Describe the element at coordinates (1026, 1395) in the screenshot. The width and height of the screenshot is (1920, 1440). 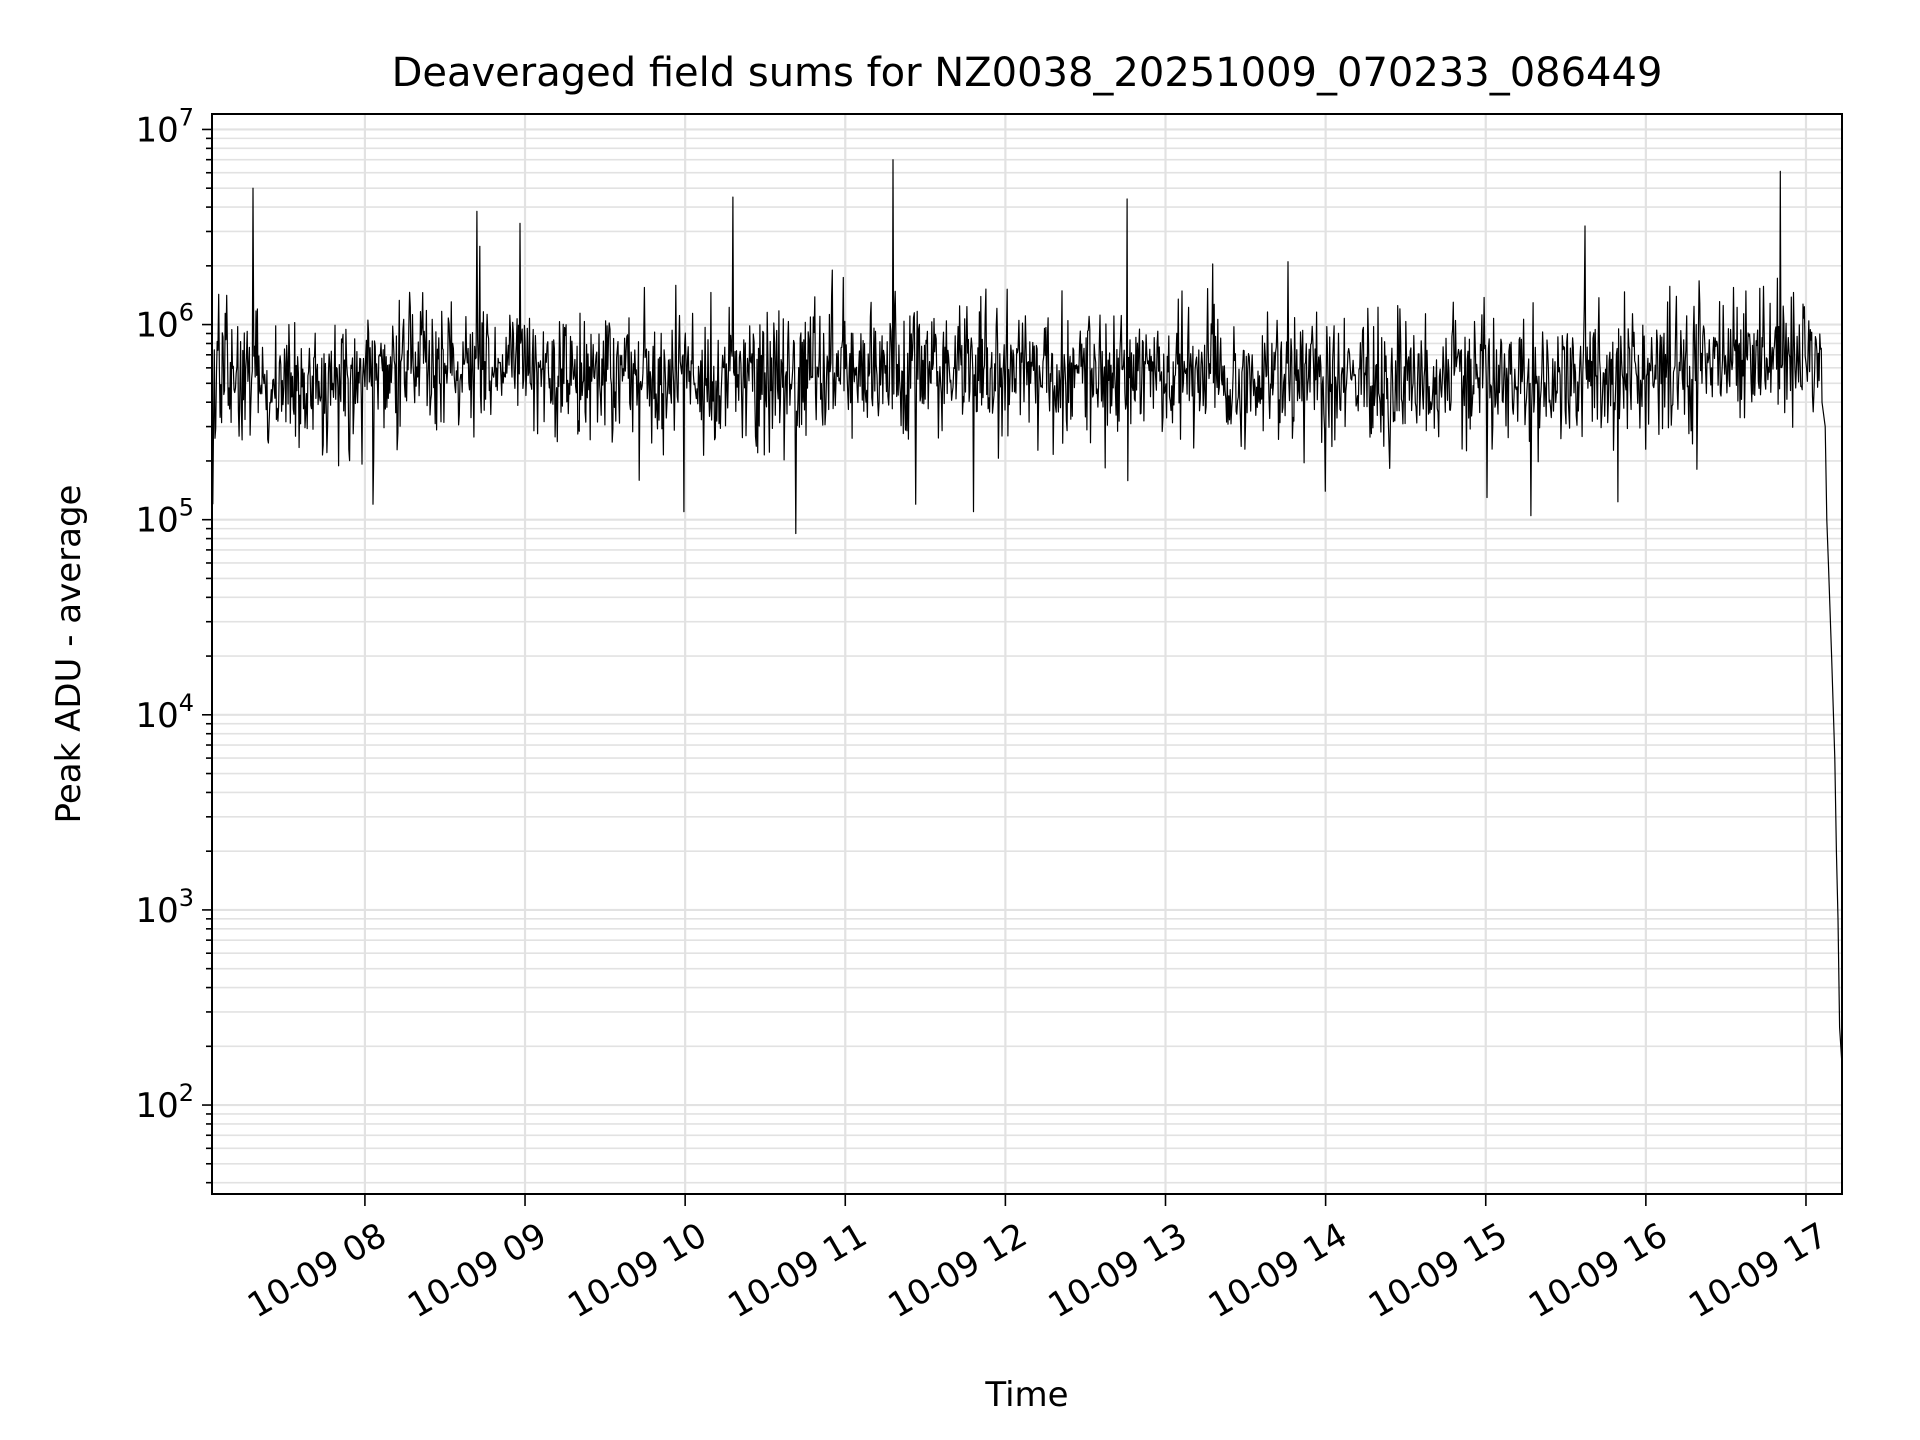
I see `x-axis-label: Time` at that location.